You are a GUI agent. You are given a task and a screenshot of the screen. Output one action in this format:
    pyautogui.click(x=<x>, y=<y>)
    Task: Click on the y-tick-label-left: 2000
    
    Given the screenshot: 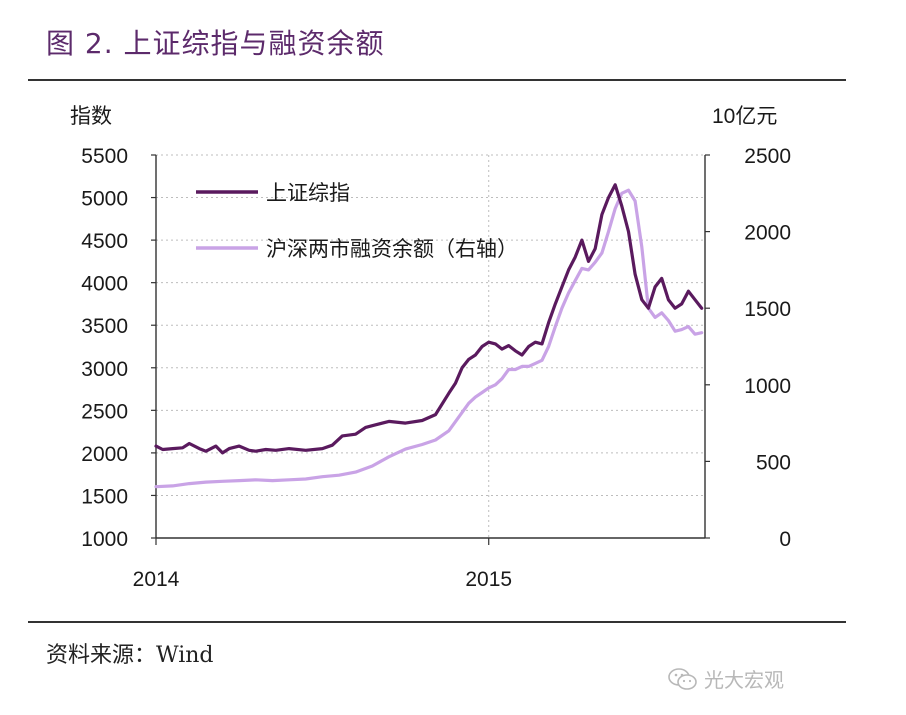 What is the action you would take?
    pyautogui.click(x=104, y=454)
    